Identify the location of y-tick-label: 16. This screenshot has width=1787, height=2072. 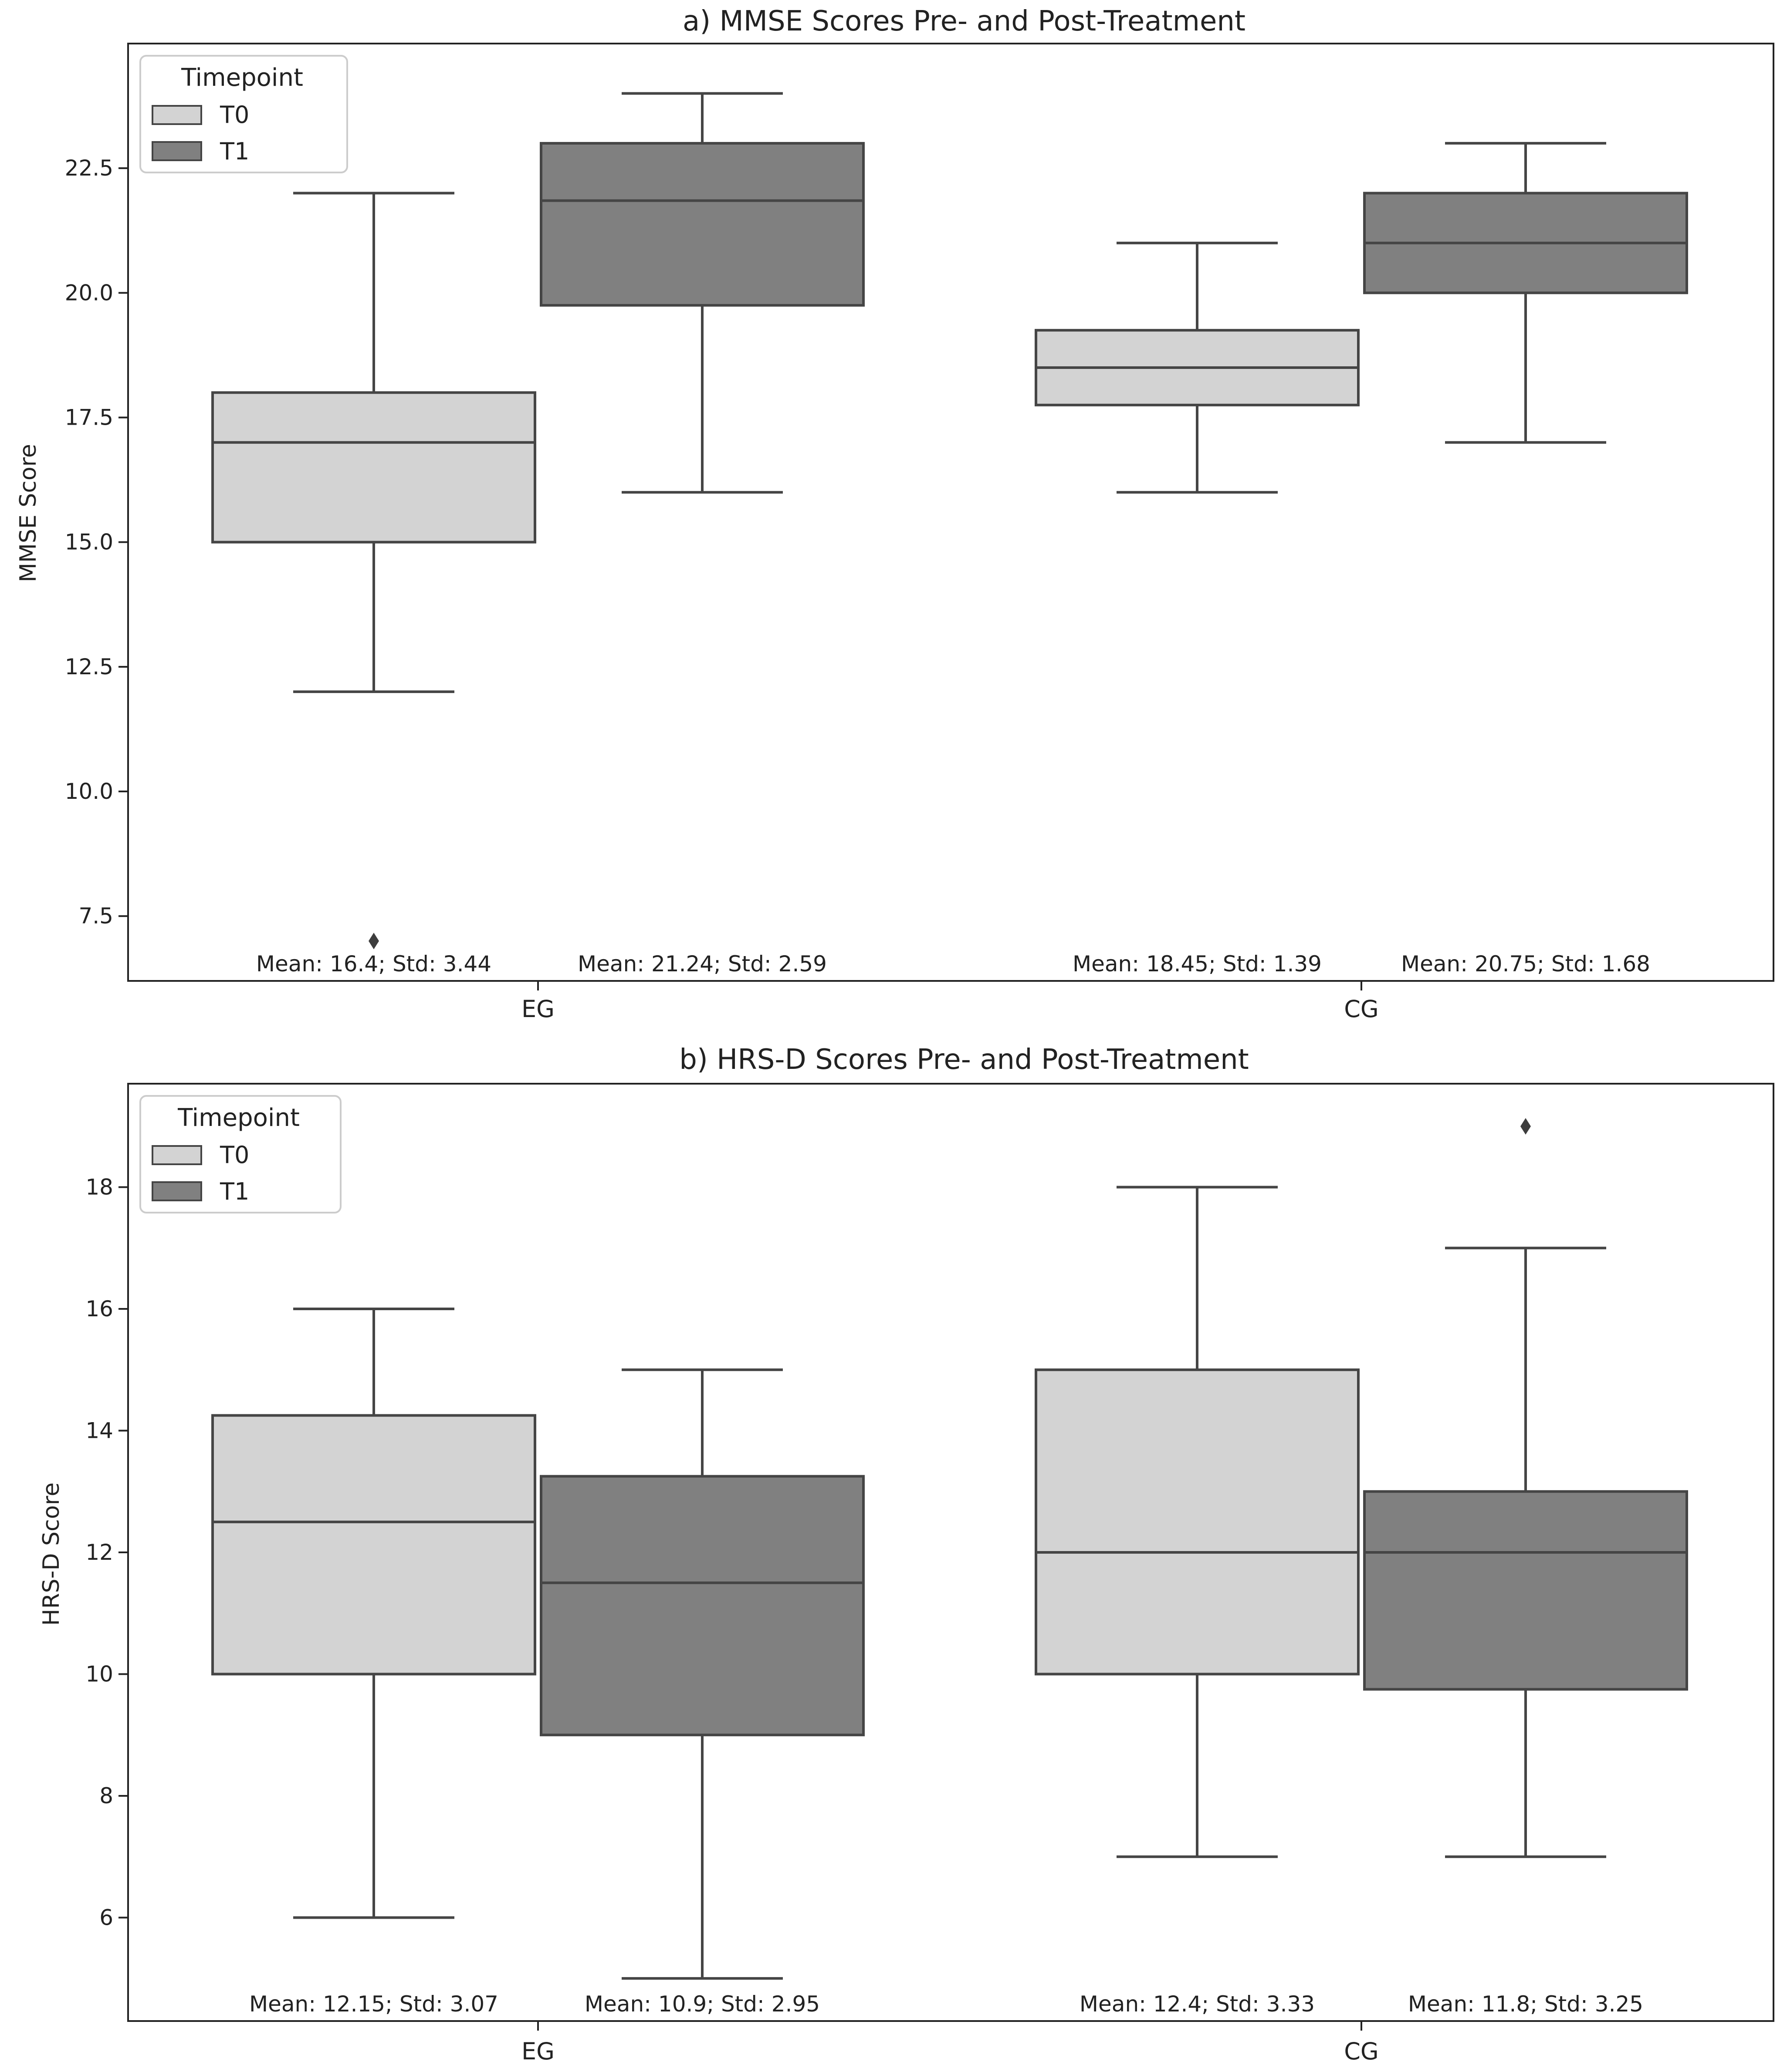
(99, 1309).